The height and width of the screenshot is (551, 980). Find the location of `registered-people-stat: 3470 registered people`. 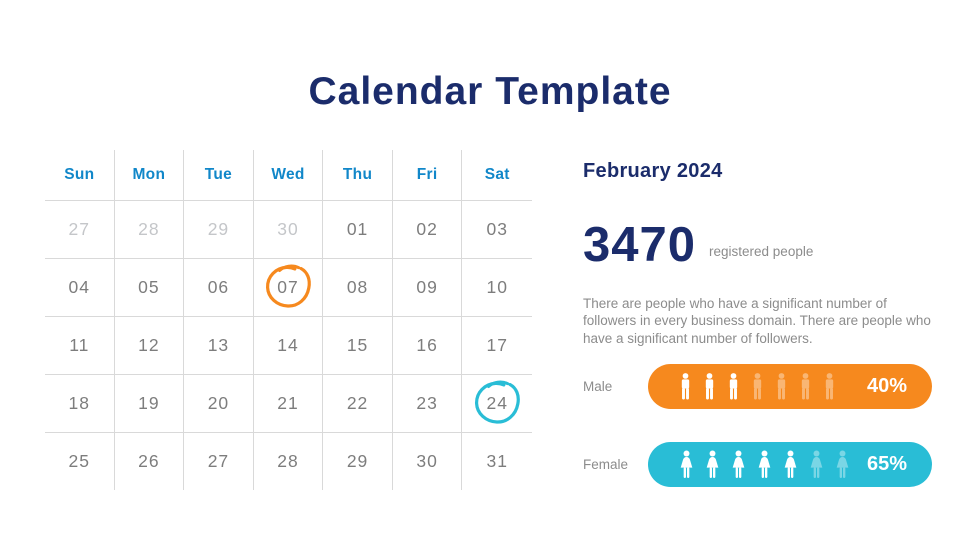

registered-people-stat: 3470 registered people is located at coordinates (698, 245).